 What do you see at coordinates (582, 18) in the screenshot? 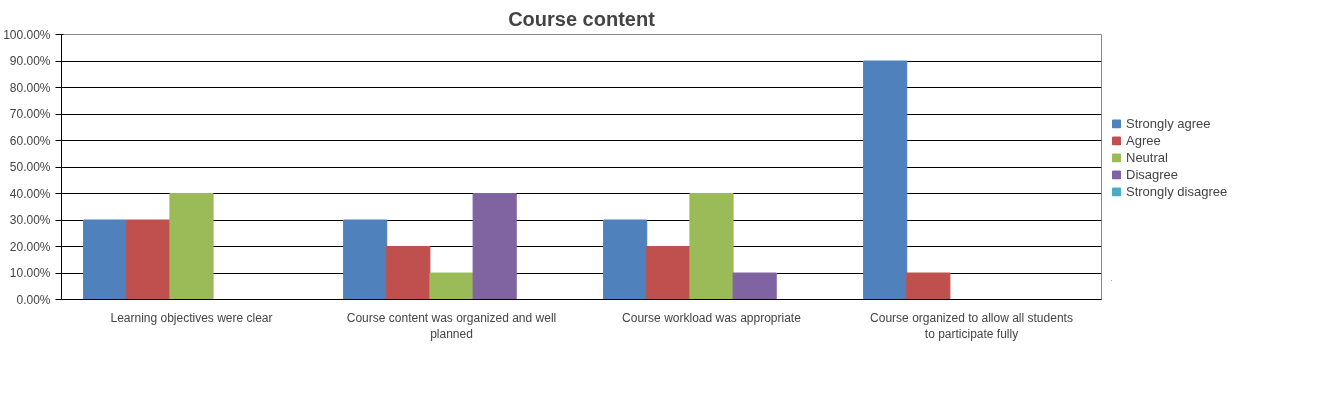
I see `chart-title: Course content` at bounding box center [582, 18].